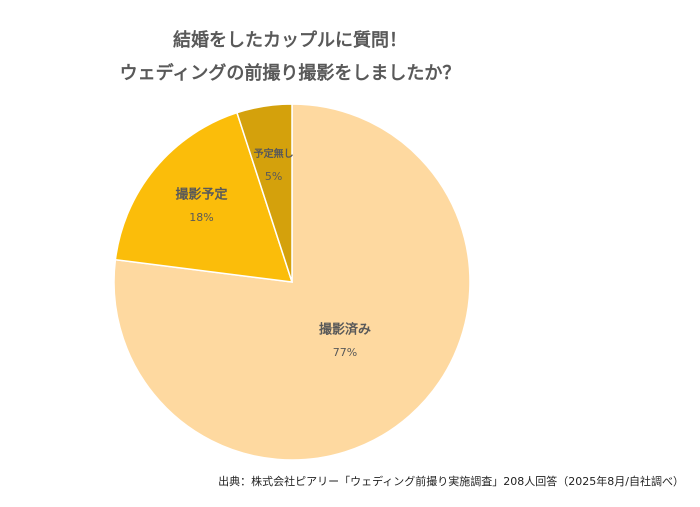 This screenshot has width=700, height=507. I want to click on slice-value-label: 18%, so click(201, 217).